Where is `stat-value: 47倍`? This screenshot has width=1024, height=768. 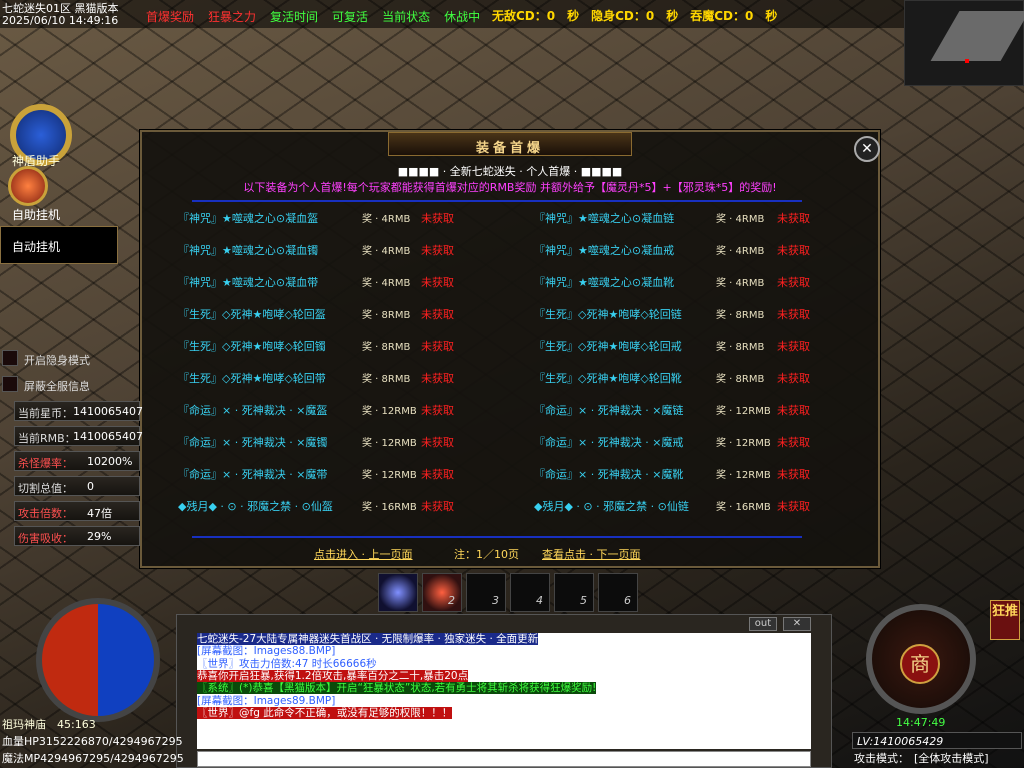 stat-value: 47倍 is located at coordinates (99, 513).